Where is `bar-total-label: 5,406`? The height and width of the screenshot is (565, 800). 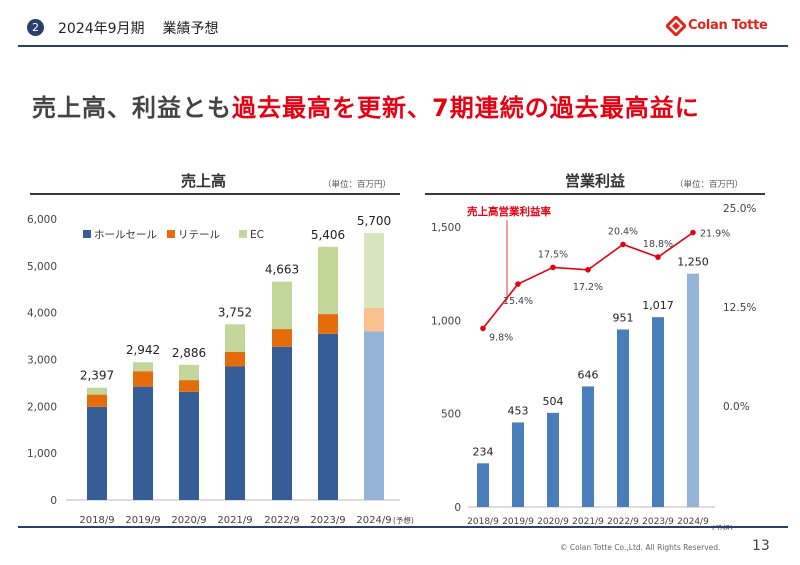 bar-total-label: 5,406 is located at coordinates (328, 235).